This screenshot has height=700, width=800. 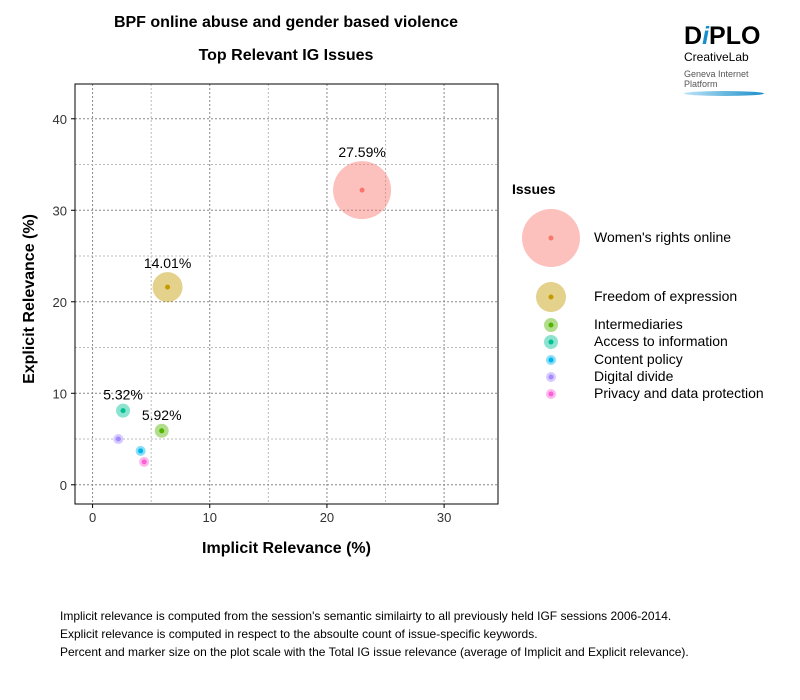 What do you see at coordinates (634, 376) in the screenshot?
I see `legend-item: Digital divide` at bounding box center [634, 376].